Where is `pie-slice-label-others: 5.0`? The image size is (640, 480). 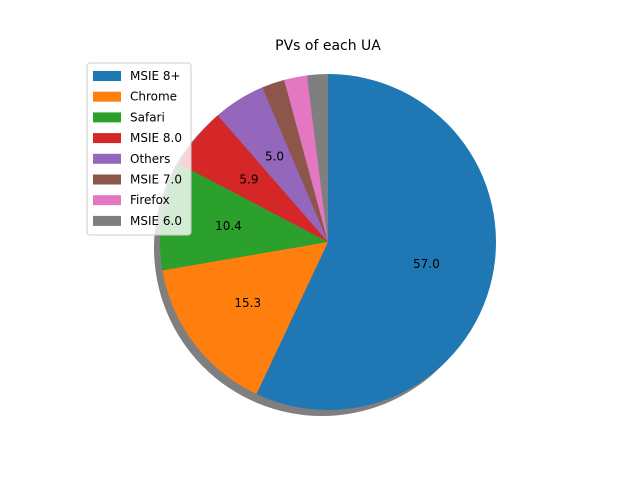 pie-slice-label-others: 5.0 is located at coordinates (274, 157).